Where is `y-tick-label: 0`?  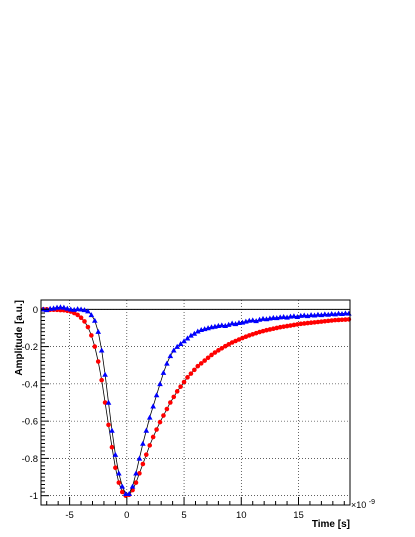 y-tick-label: 0 is located at coordinates (35, 310).